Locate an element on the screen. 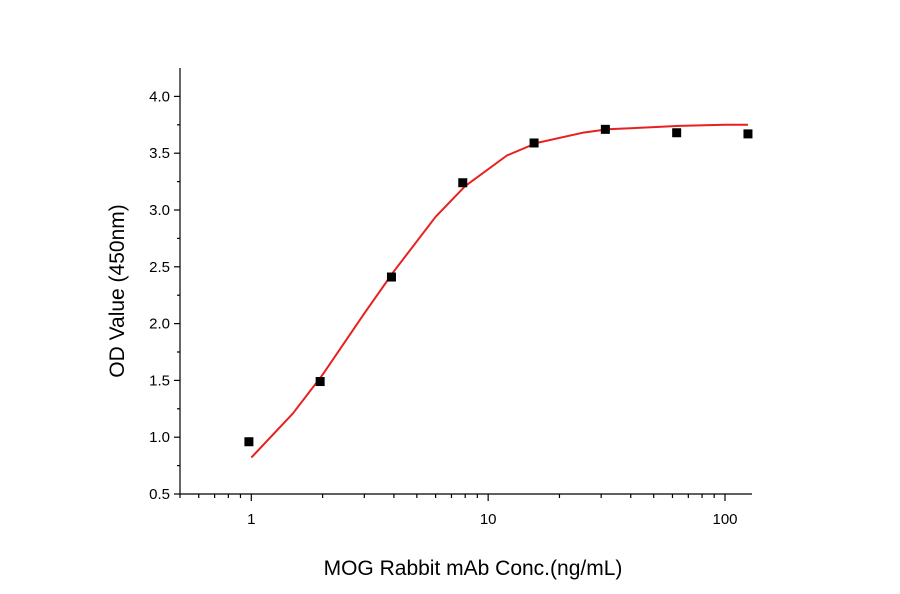 The width and height of the screenshot is (900, 594). x-ticks: 1 10 100 is located at coordinates (458, 511).